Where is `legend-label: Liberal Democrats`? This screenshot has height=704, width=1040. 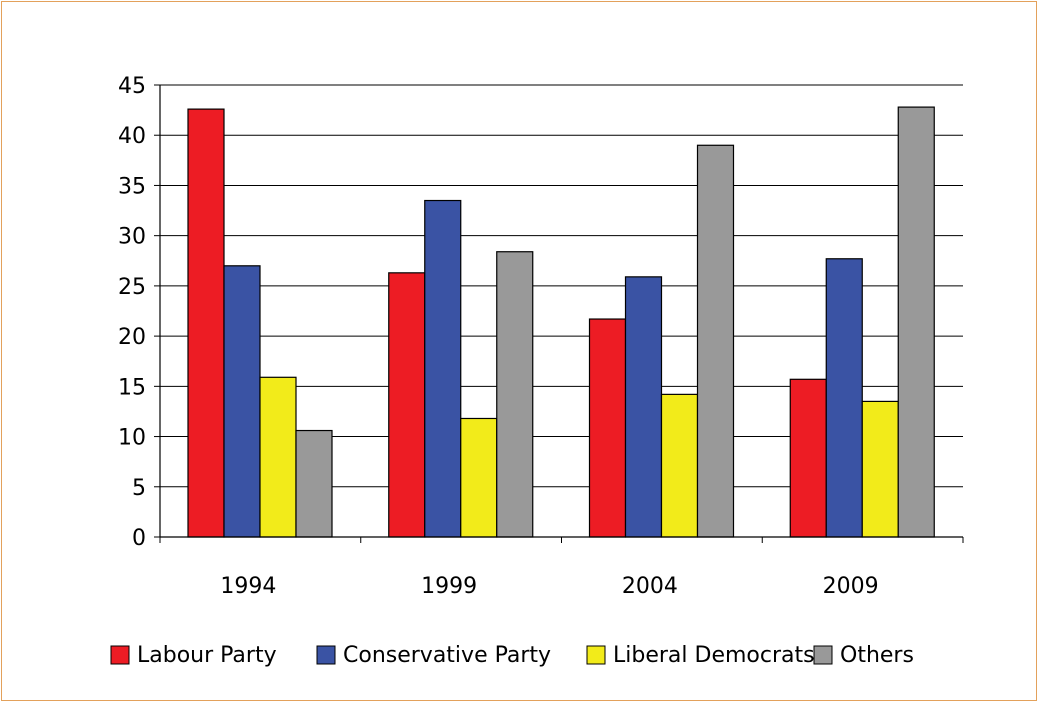
legend-label: Liberal Democrats is located at coordinates (714, 655).